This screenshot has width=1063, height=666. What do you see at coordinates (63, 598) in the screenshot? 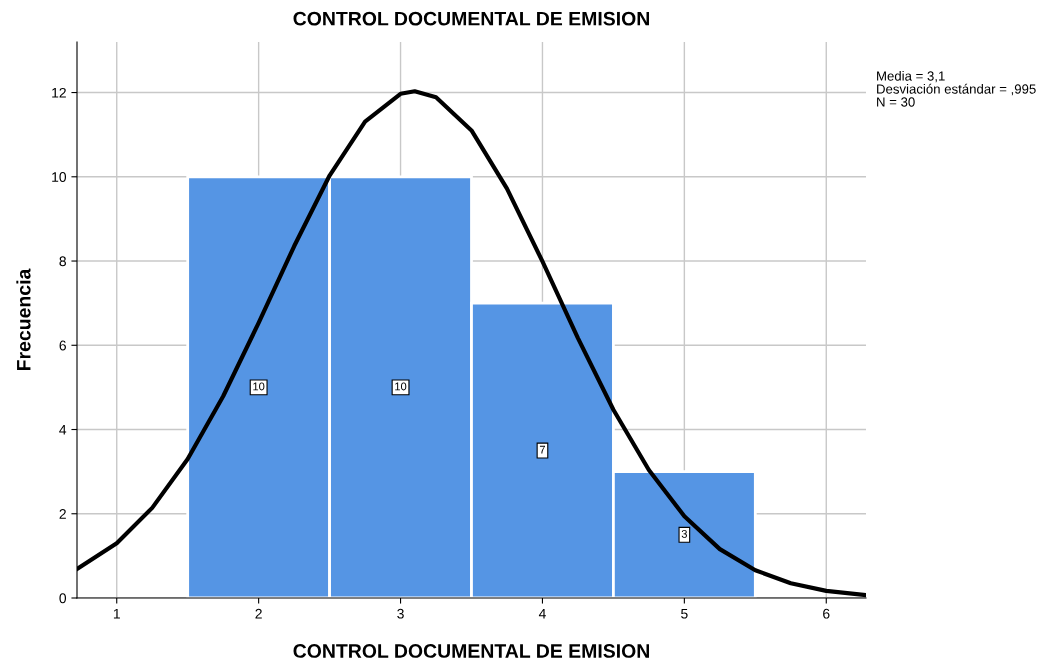
I see `y-tick-label: 0` at bounding box center [63, 598].